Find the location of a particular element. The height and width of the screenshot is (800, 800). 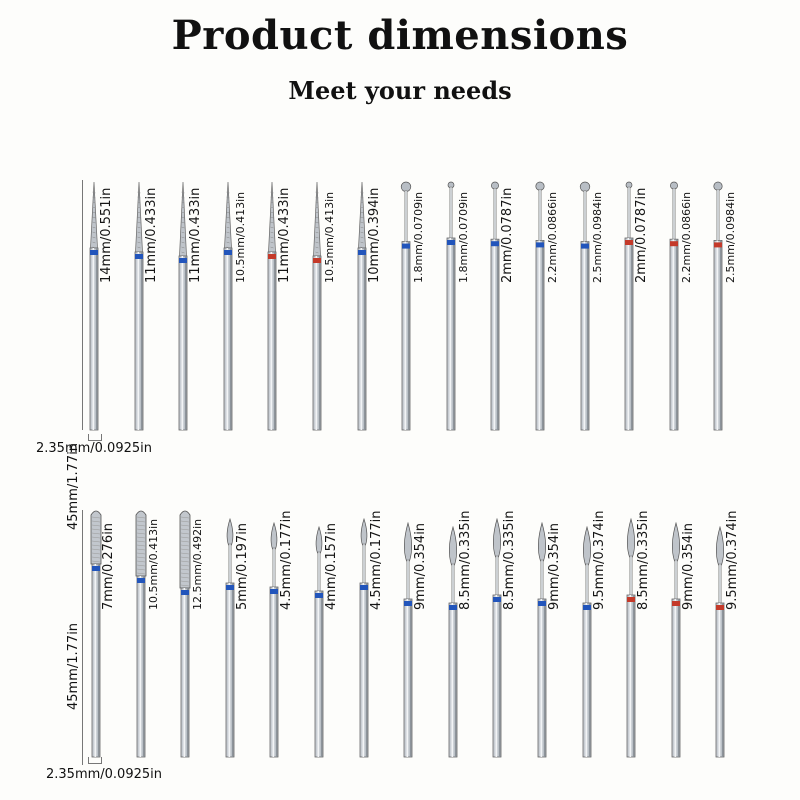

bit-size-label: 2mm/0.0787in is located at coordinates (642, 235).